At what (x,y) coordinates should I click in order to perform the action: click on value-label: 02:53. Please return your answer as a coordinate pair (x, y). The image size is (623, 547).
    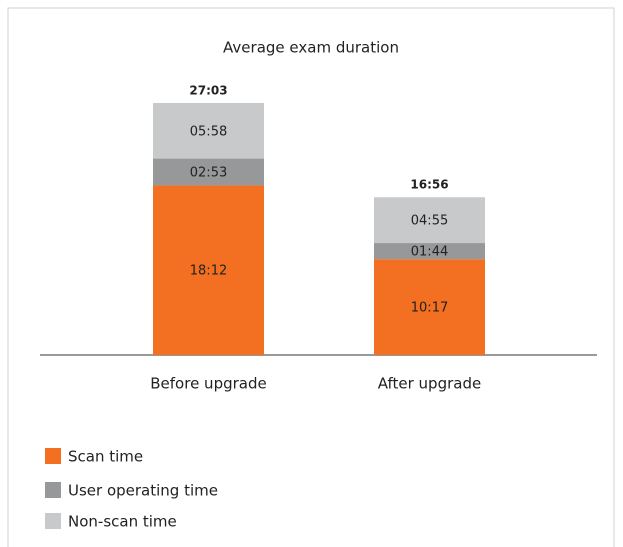
    Looking at the image, I should click on (208, 173).